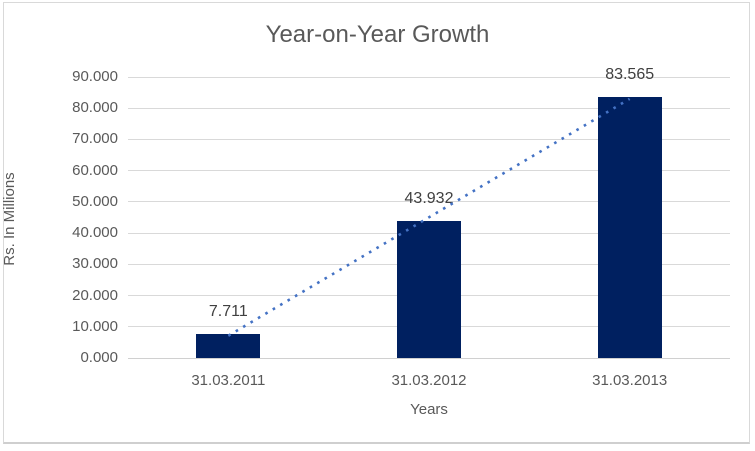 This screenshot has height=451, width=755. What do you see at coordinates (429, 77) in the screenshot?
I see `gridline` at bounding box center [429, 77].